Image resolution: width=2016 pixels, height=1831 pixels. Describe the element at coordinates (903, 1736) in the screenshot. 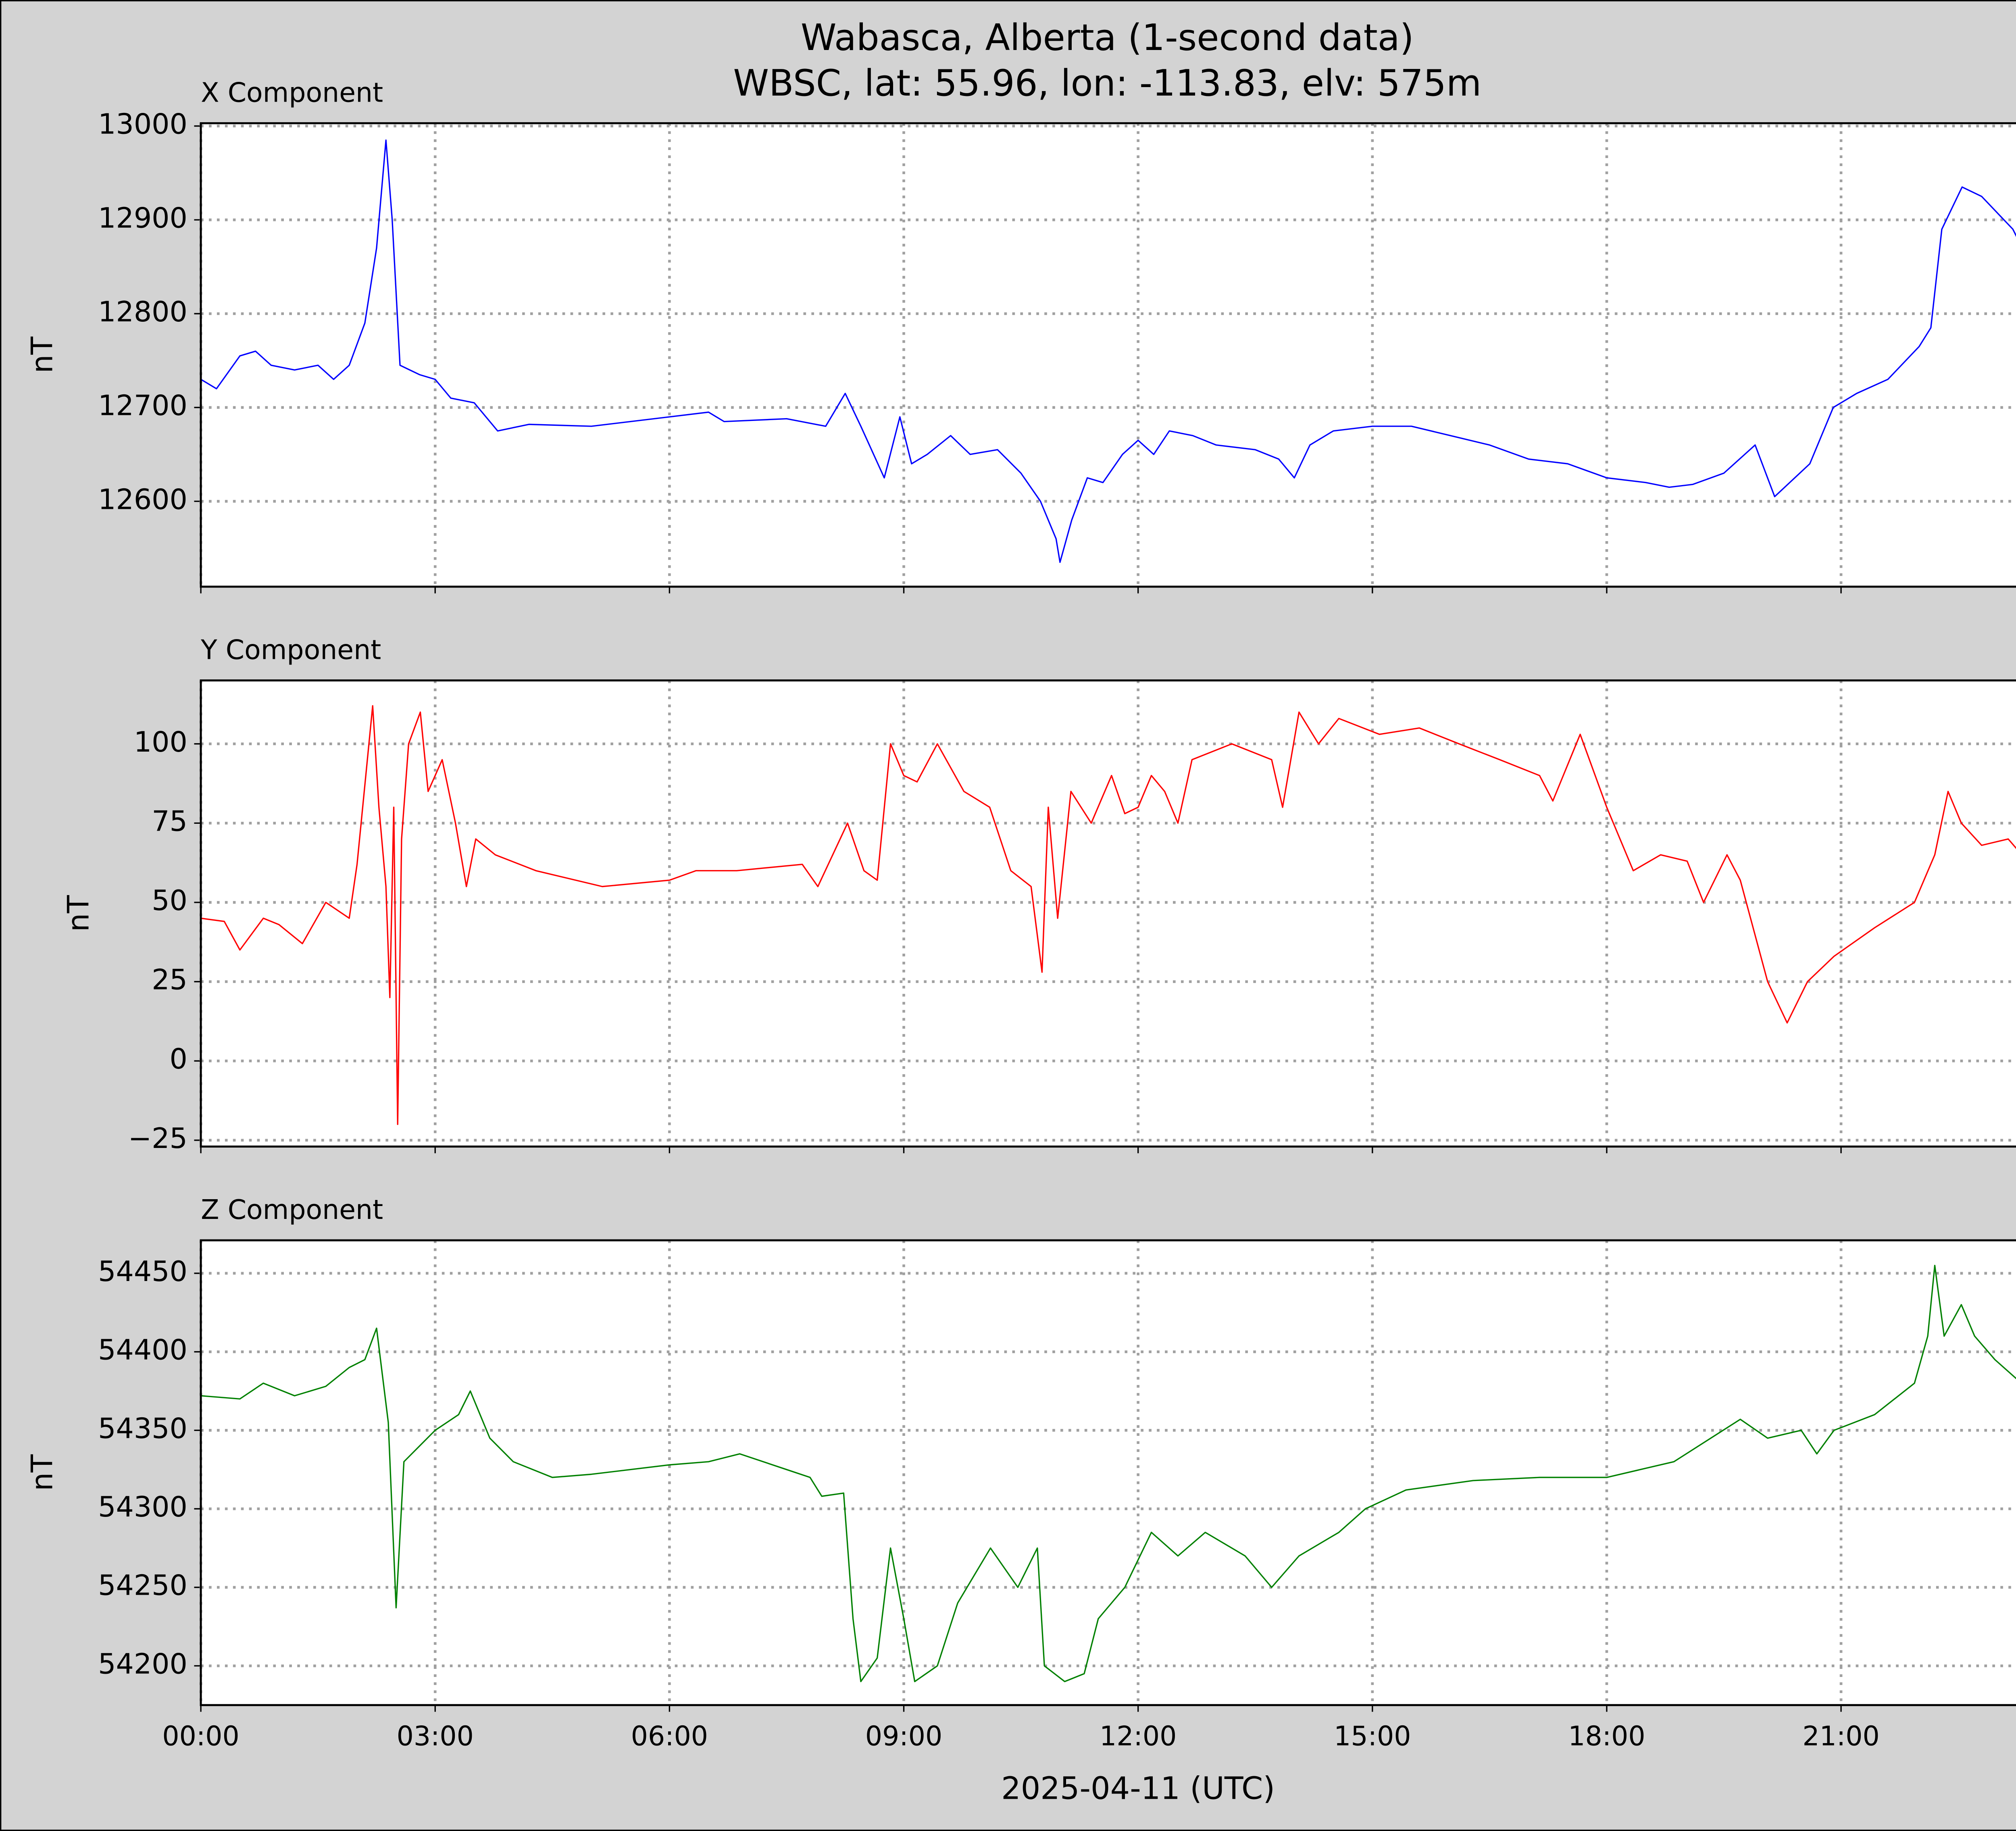

I see `x-tick-label: 09:00` at that location.